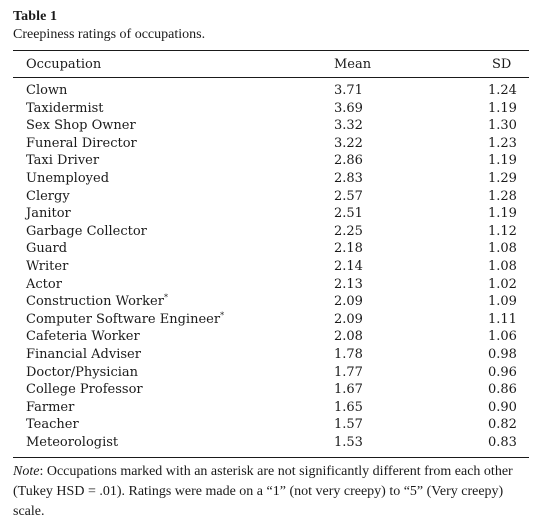  What do you see at coordinates (348, 407) in the screenshot?
I see `mean-cell: 1.65` at bounding box center [348, 407].